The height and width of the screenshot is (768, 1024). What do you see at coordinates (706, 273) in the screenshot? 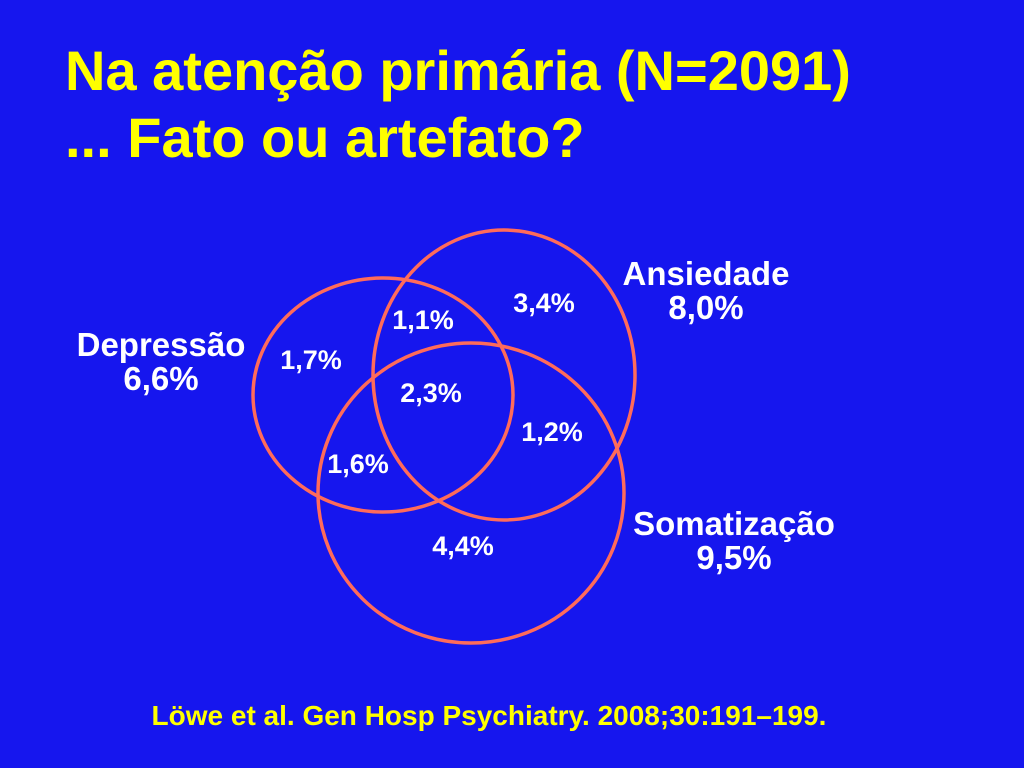
I see `ansiedade-name: Ansiedade` at bounding box center [706, 273].